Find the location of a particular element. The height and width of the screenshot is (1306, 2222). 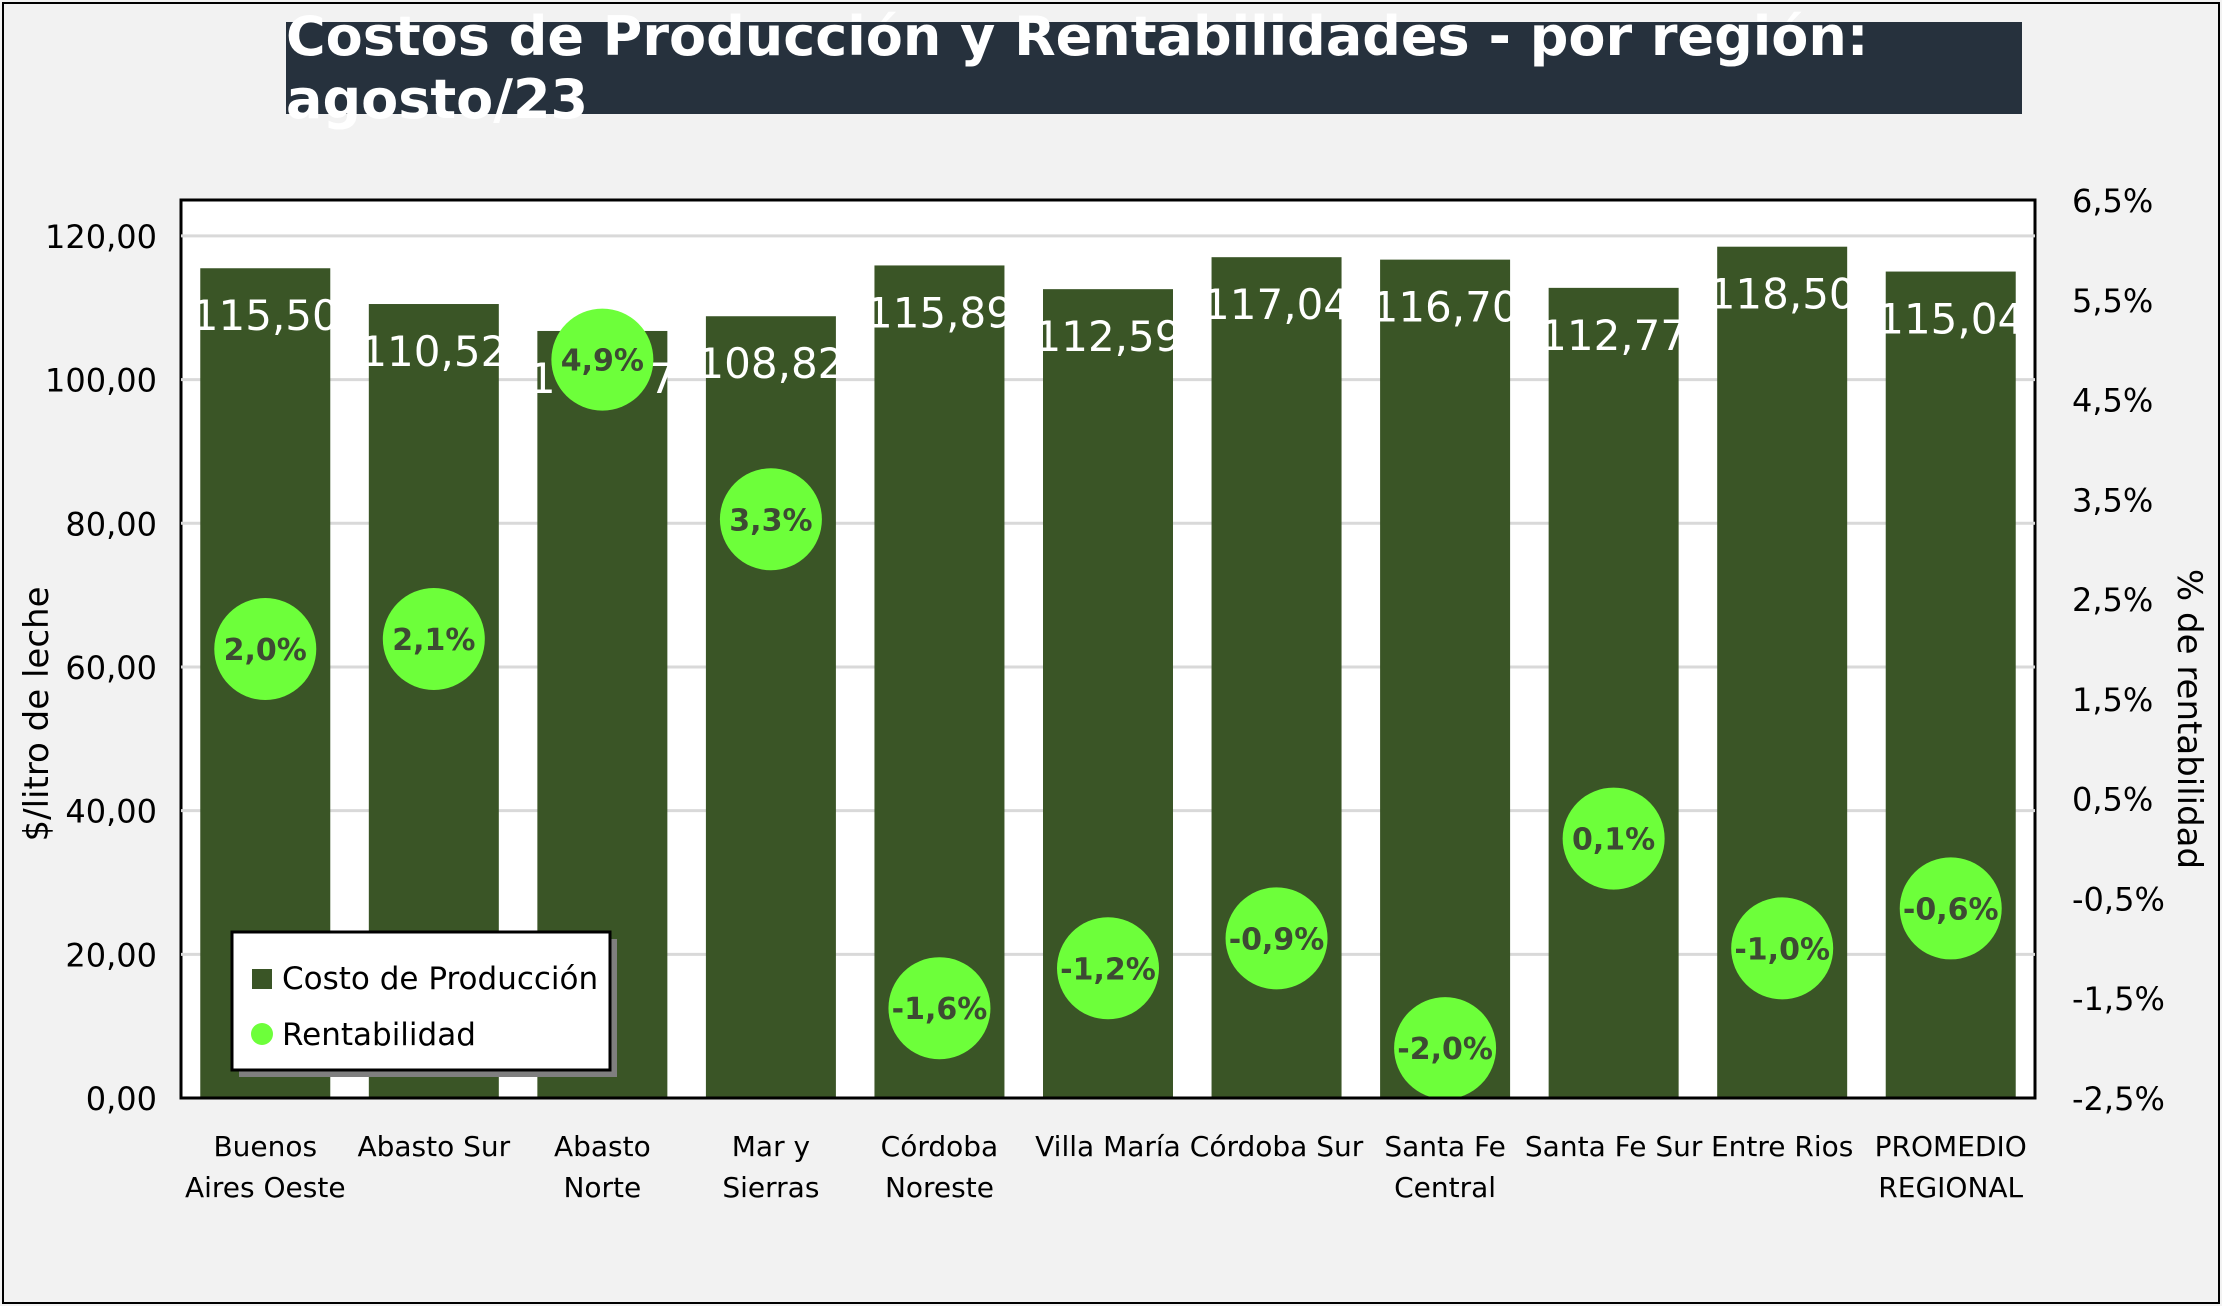

rentabilidad-label: -1,2% is located at coordinates (1108, 969).